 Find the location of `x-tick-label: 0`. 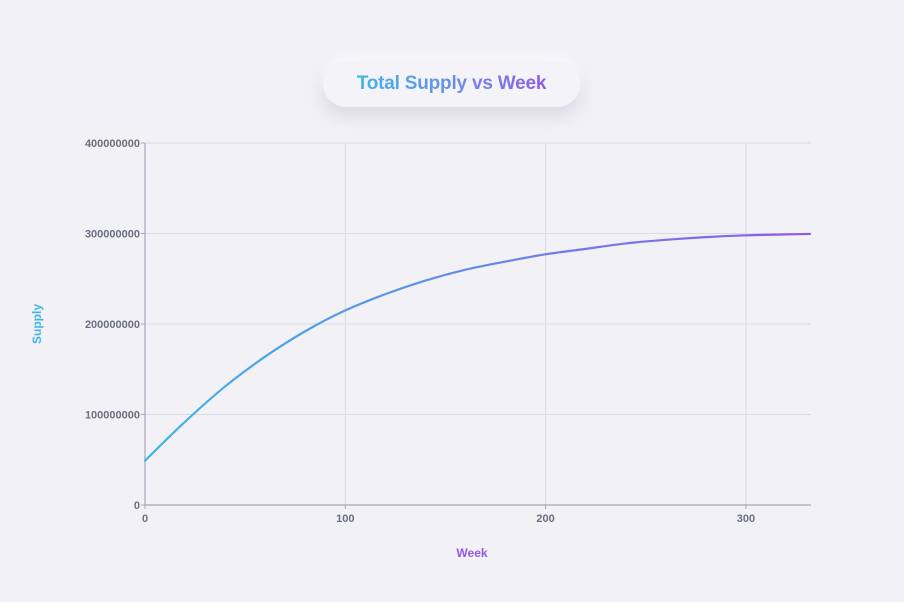

x-tick-label: 0 is located at coordinates (145, 519).